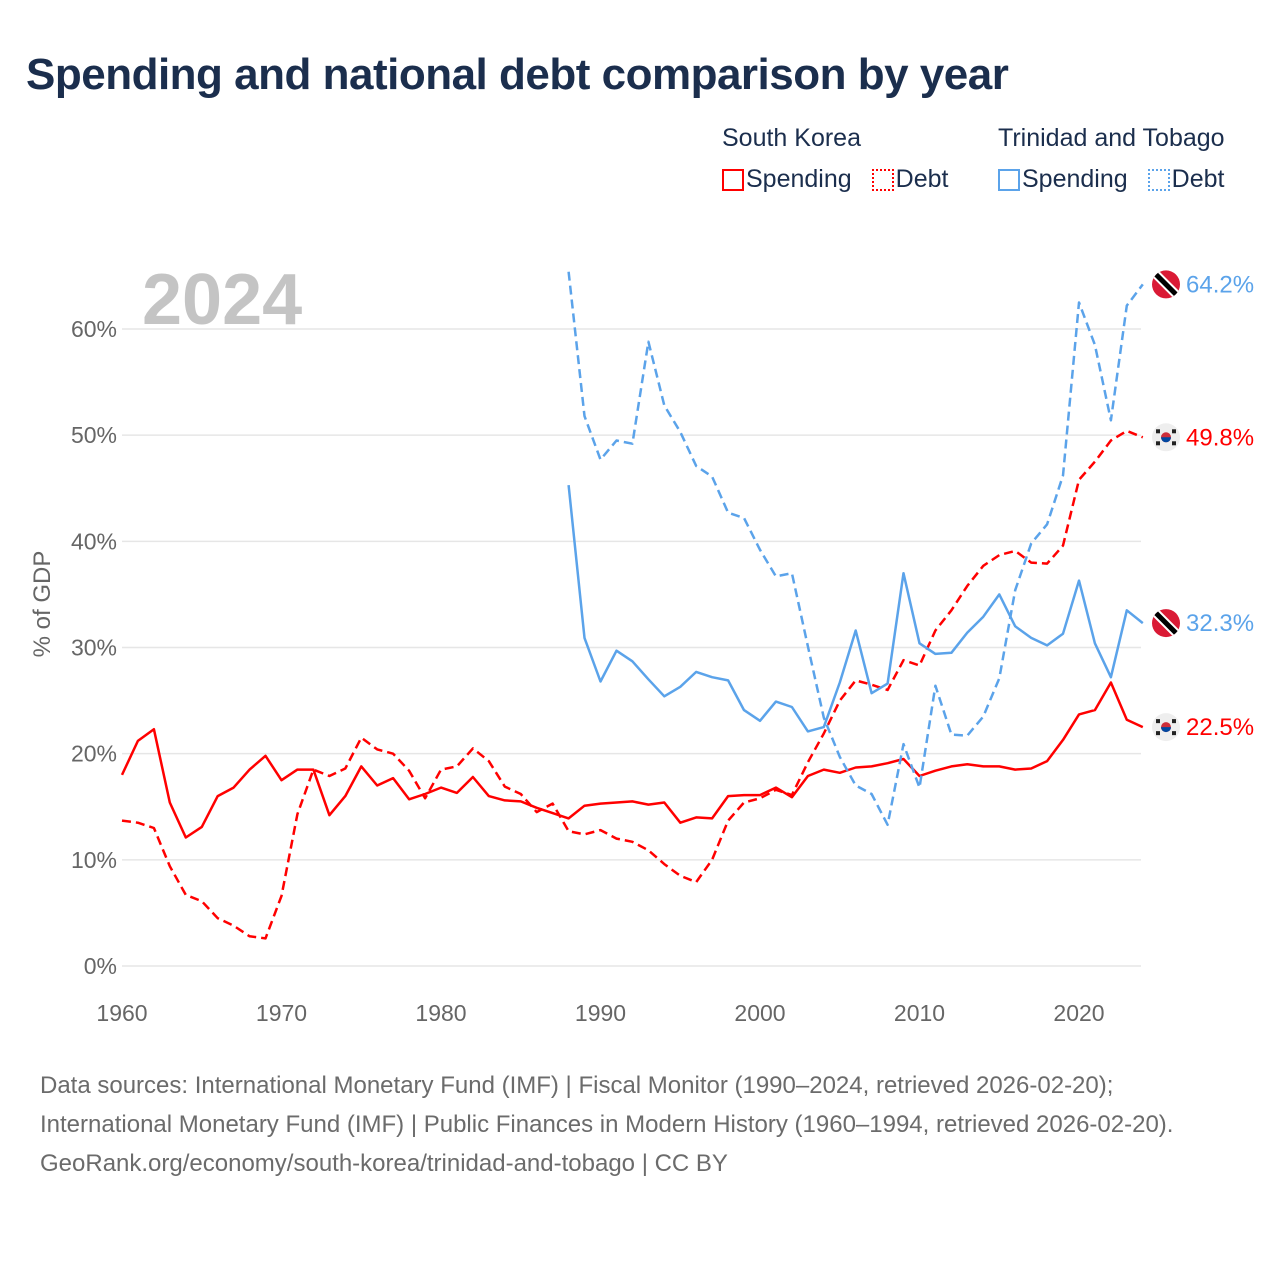  What do you see at coordinates (281, 1013) in the screenshot?
I see `x-tick-label: 1970` at bounding box center [281, 1013].